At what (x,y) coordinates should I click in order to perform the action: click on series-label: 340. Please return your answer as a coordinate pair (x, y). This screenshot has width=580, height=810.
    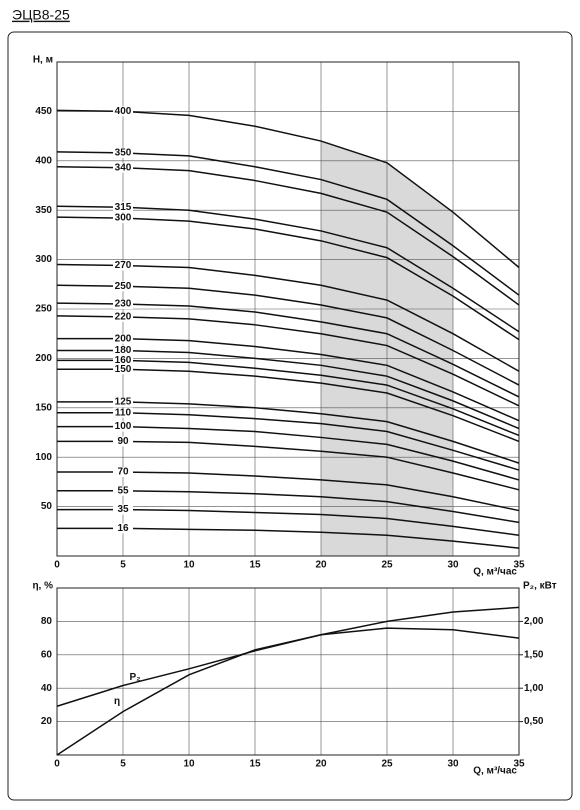
    Looking at the image, I should click on (123, 167).